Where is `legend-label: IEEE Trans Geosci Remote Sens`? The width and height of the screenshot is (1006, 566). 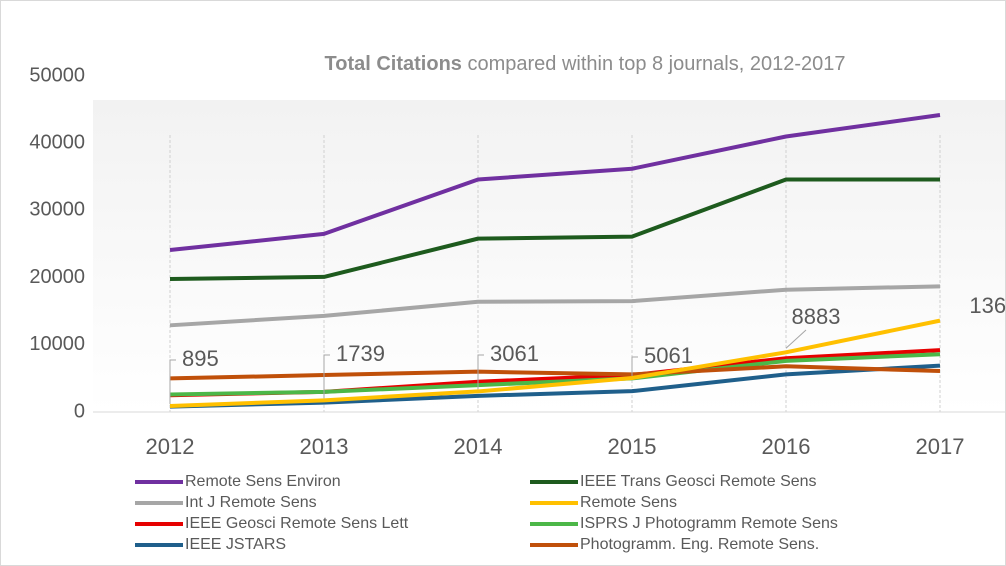 legend-label: IEEE Trans Geosci Remote Sens is located at coordinates (698, 481).